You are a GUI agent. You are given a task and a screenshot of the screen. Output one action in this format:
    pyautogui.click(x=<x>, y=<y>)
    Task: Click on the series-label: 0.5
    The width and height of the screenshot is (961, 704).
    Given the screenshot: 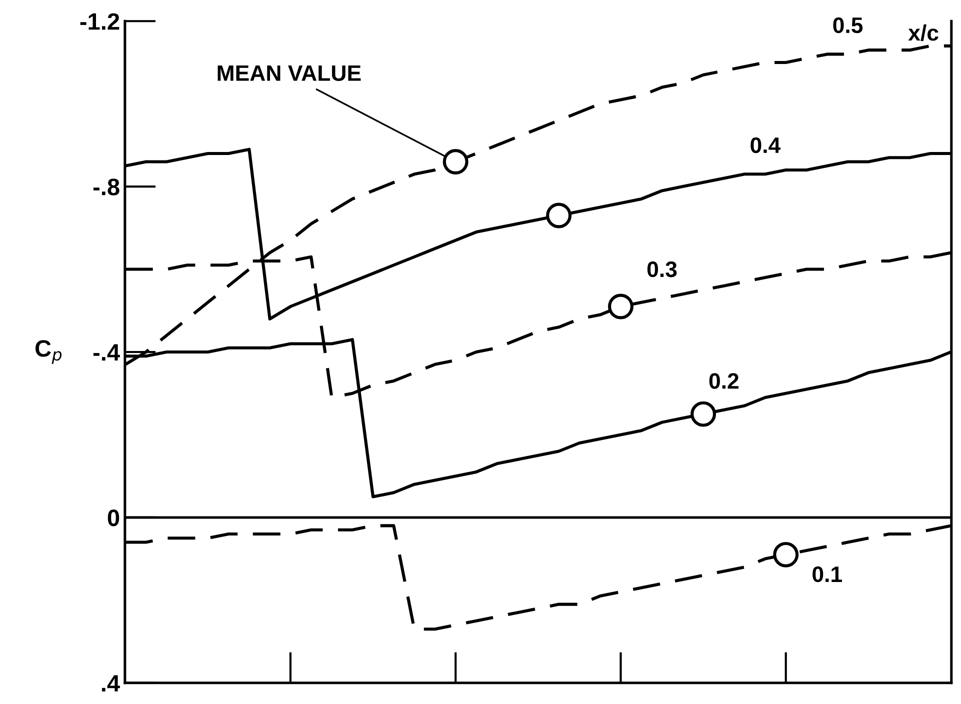 What is the action you would take?
    pyautogui.click(x=848, y=25)
    